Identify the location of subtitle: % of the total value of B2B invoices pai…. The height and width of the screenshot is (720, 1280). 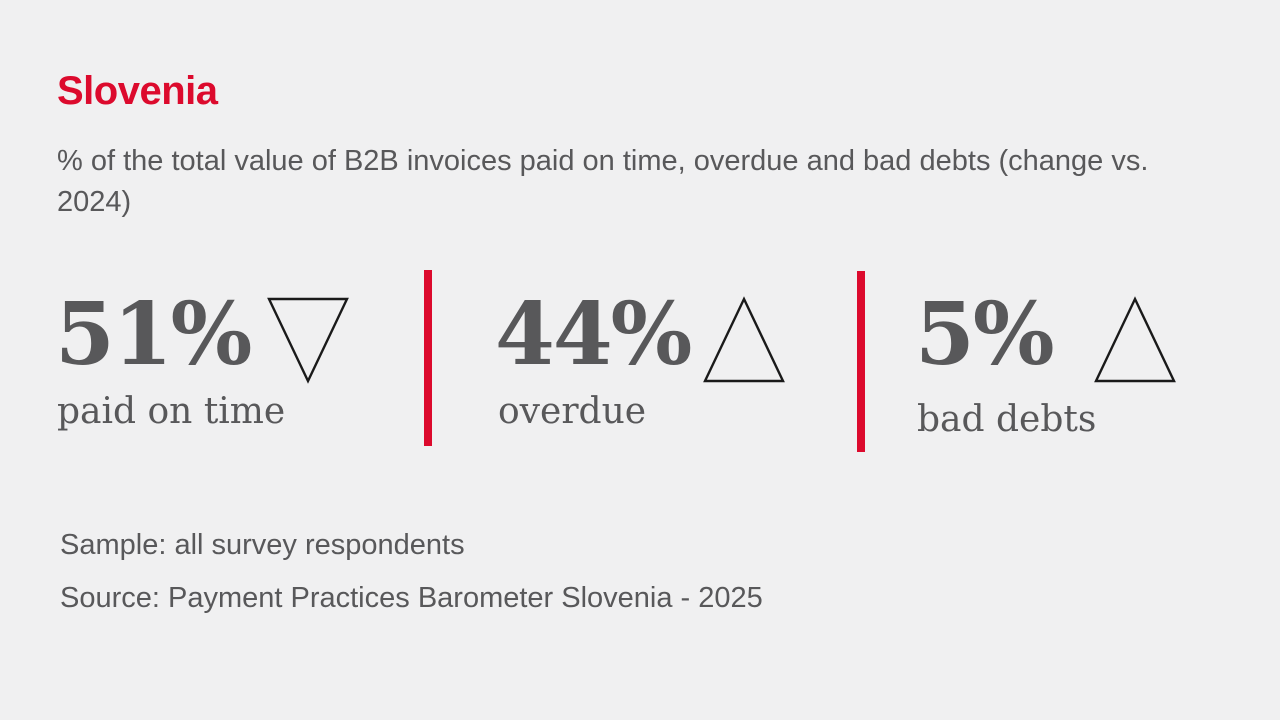
(603, 181).